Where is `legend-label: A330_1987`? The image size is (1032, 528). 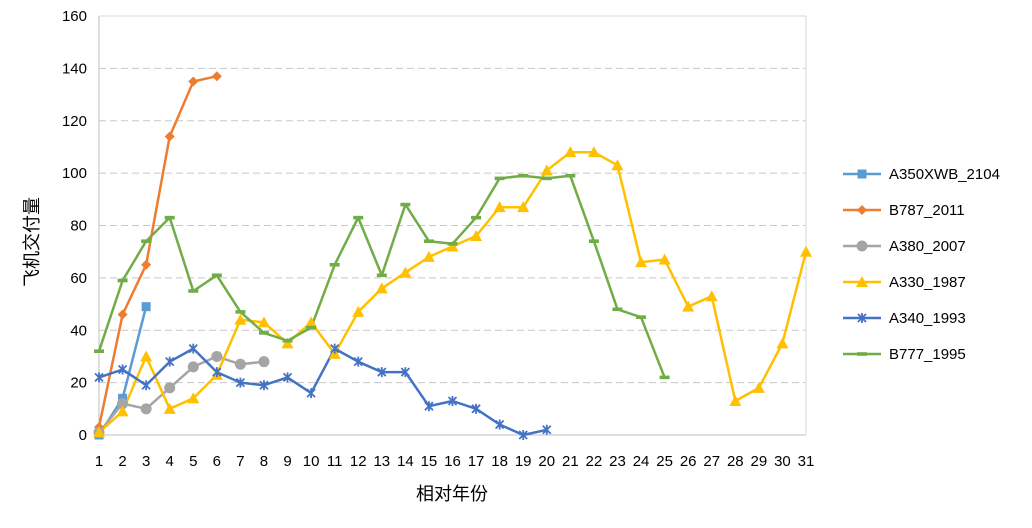 legend-label: A330_1987 is located at coordinates (927, 282).